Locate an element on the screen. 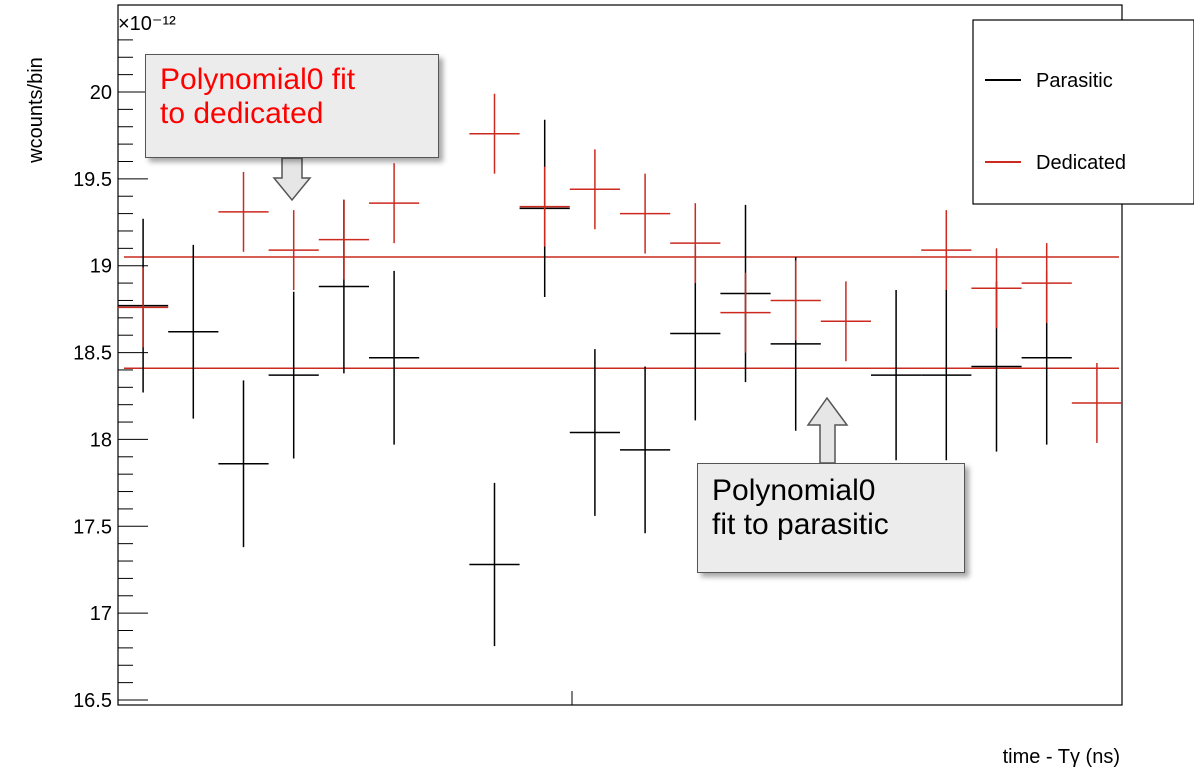 The image size is (1194, 771). annotation-parasitic-fit: Polynomial0 fit to parasitic is located at coordinates (831, 518).